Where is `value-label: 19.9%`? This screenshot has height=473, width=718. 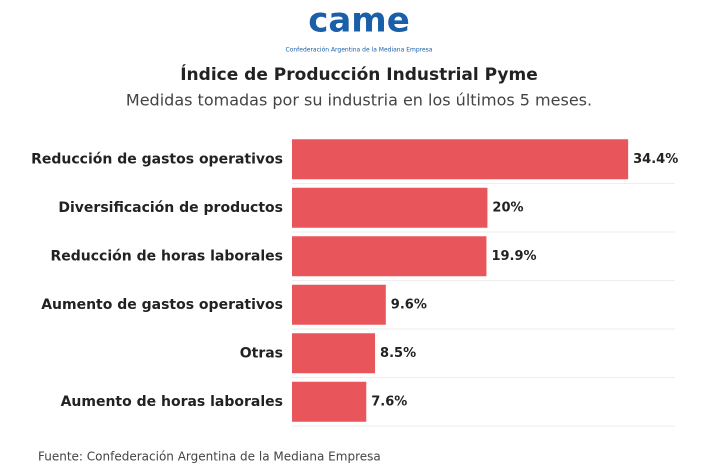 value-label: 19.9% is located at coordinates (513, 256).